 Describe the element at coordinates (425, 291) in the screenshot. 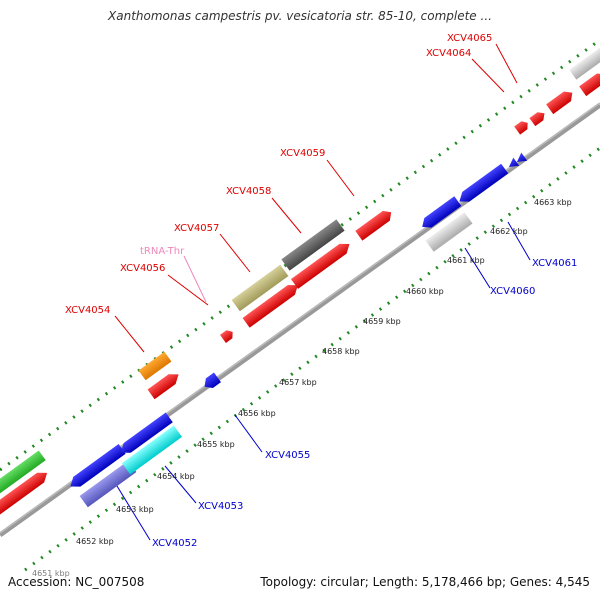

I see `kbp-tick-4660: 4660 kbp` at that location.